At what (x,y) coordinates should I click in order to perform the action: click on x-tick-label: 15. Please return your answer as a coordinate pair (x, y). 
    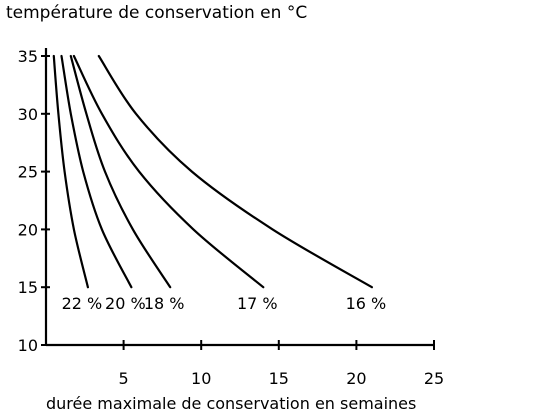
    Looking at the image, I should click on (279, 378).